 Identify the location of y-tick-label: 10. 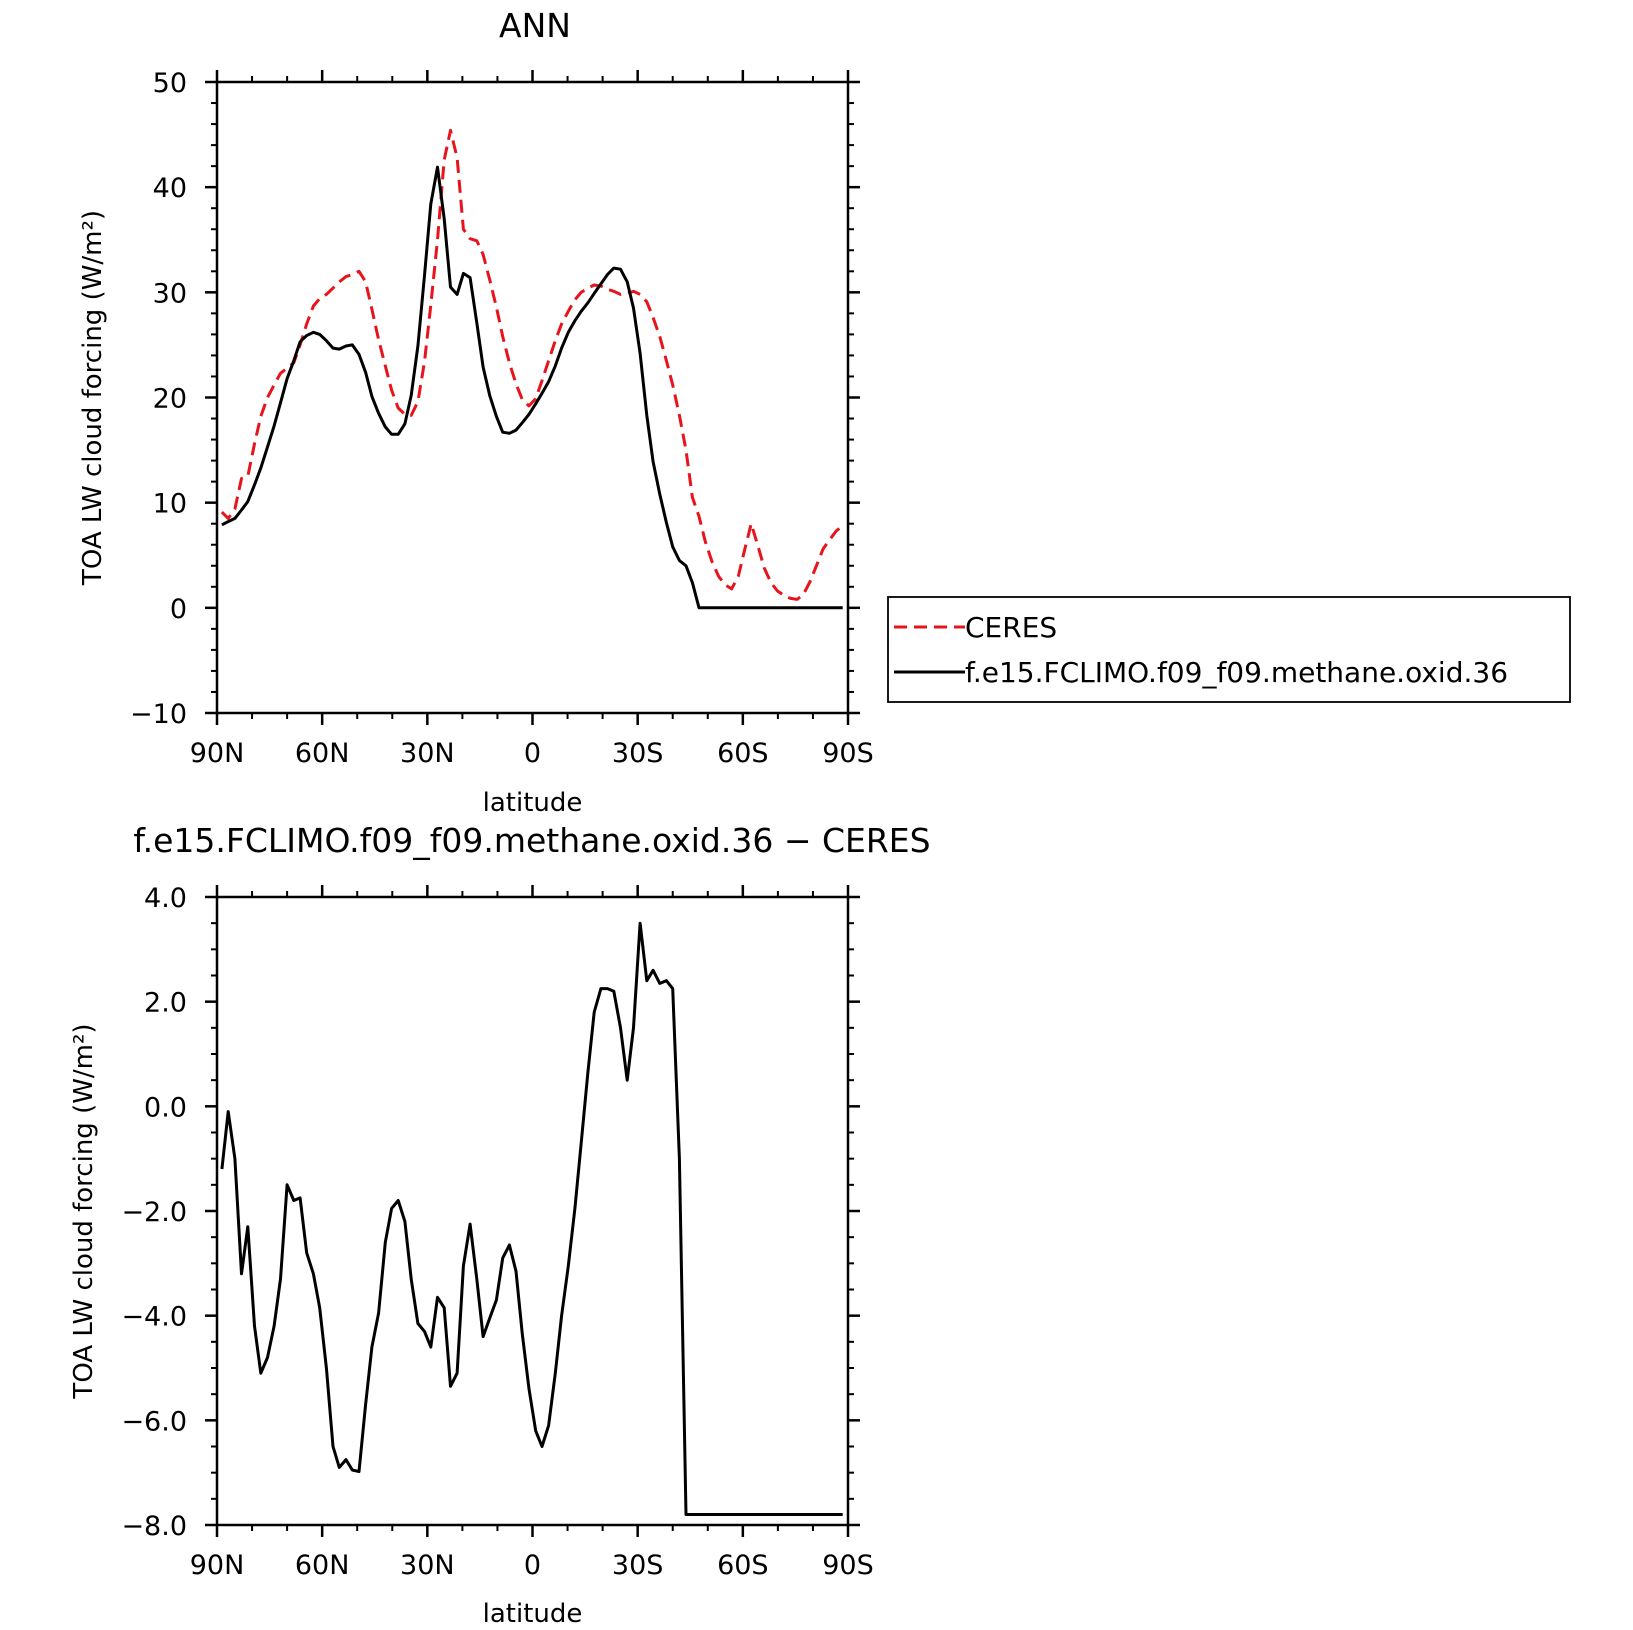
(170, 504).